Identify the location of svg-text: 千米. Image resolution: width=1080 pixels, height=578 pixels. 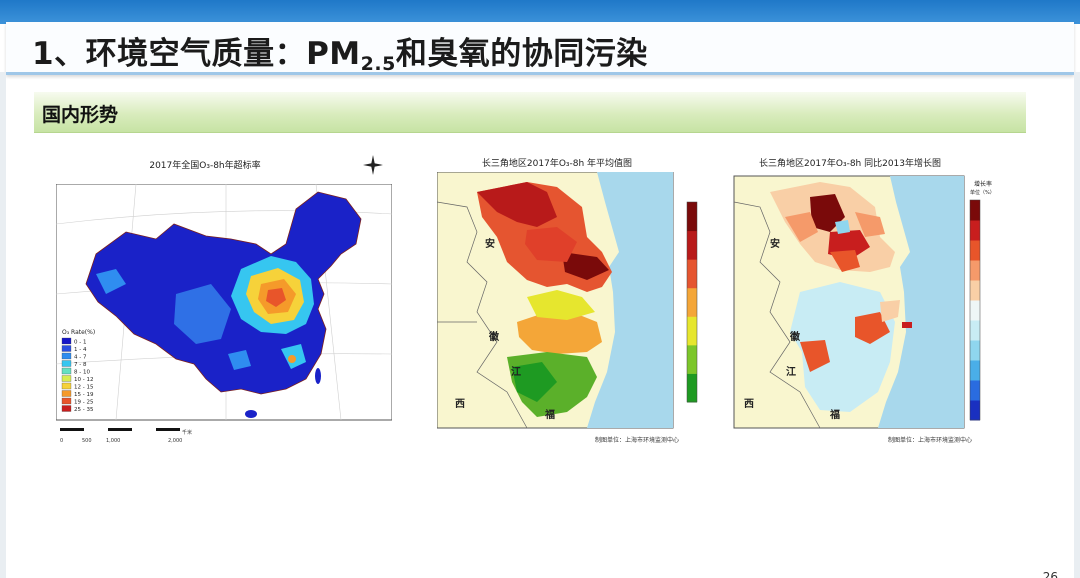
(187, 432).